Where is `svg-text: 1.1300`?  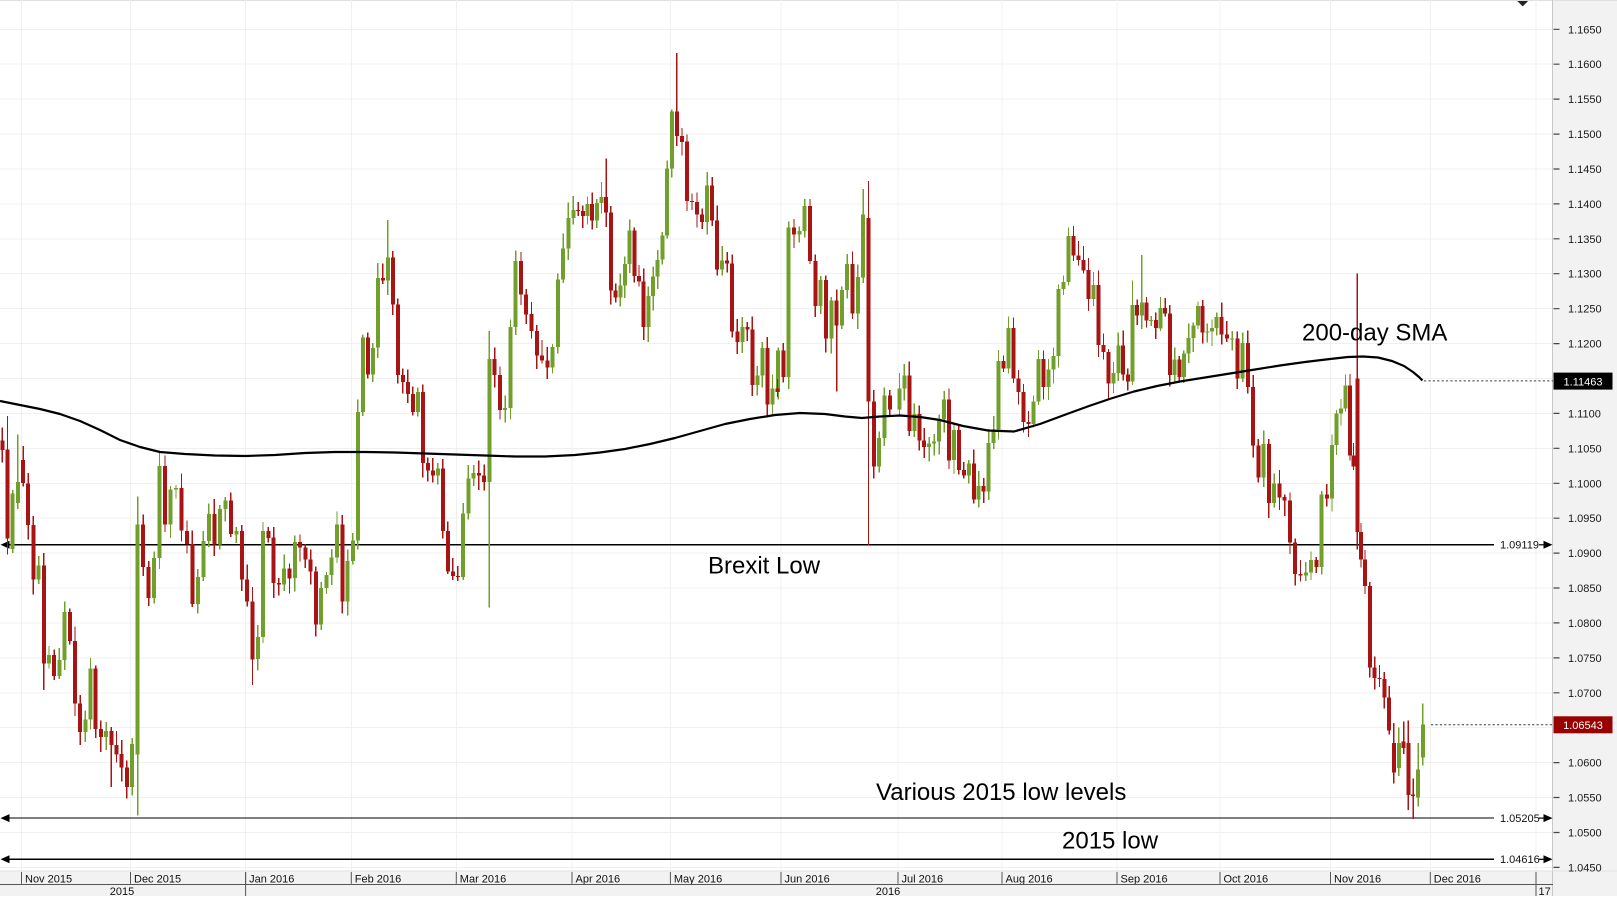 svg-text: 1.1300 is located at coordinates (1585, 275).